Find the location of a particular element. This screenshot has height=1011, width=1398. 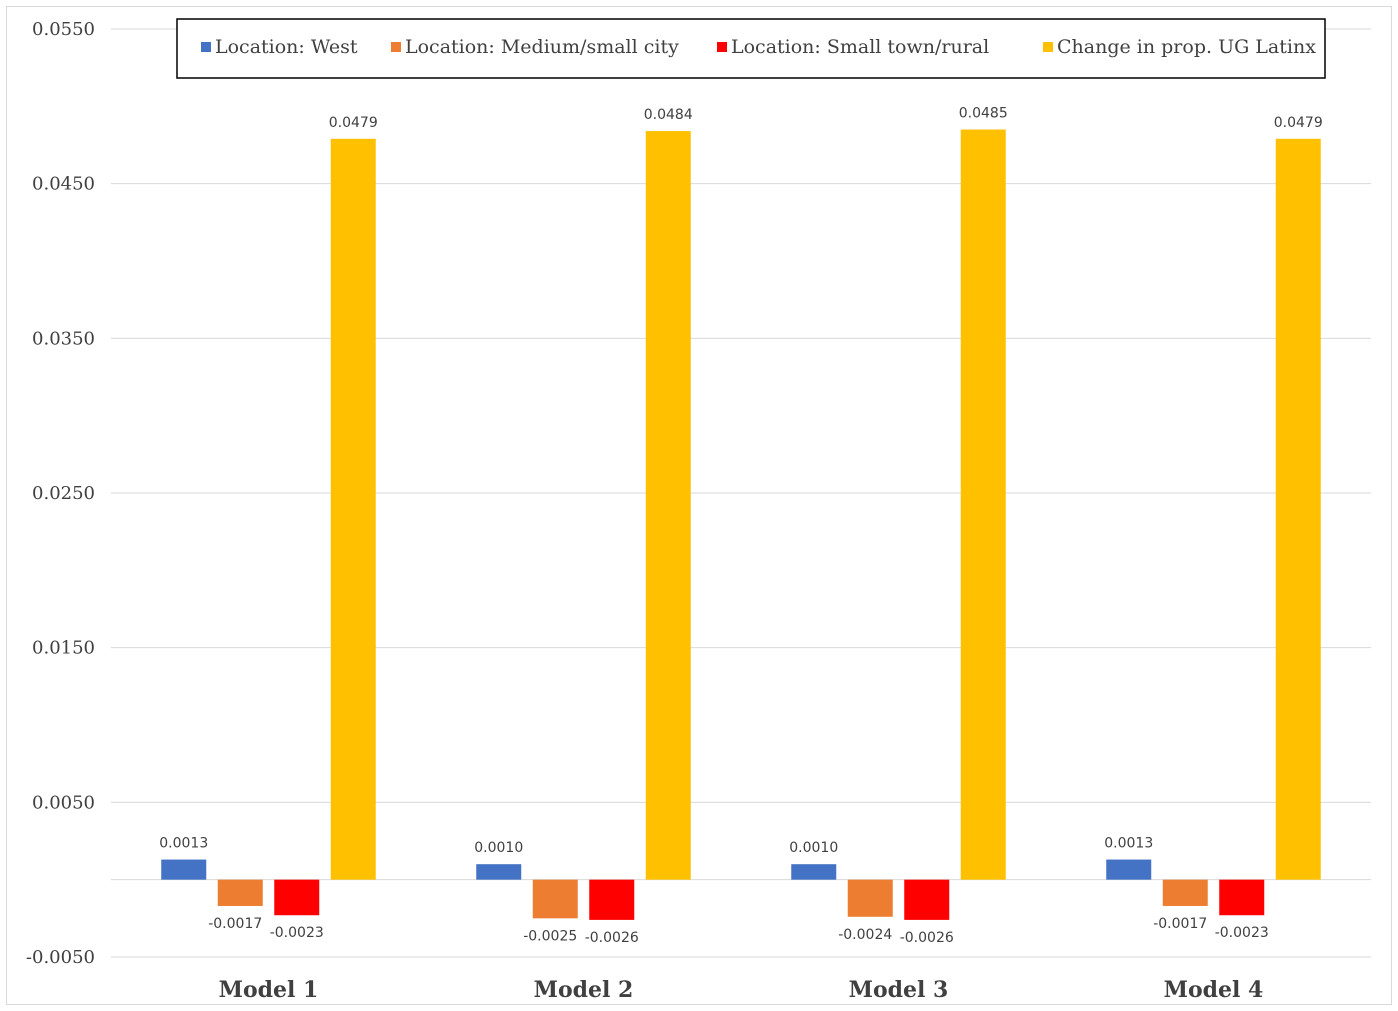

y-tick-label: 0.0150 is located at coordinates (63, 648).